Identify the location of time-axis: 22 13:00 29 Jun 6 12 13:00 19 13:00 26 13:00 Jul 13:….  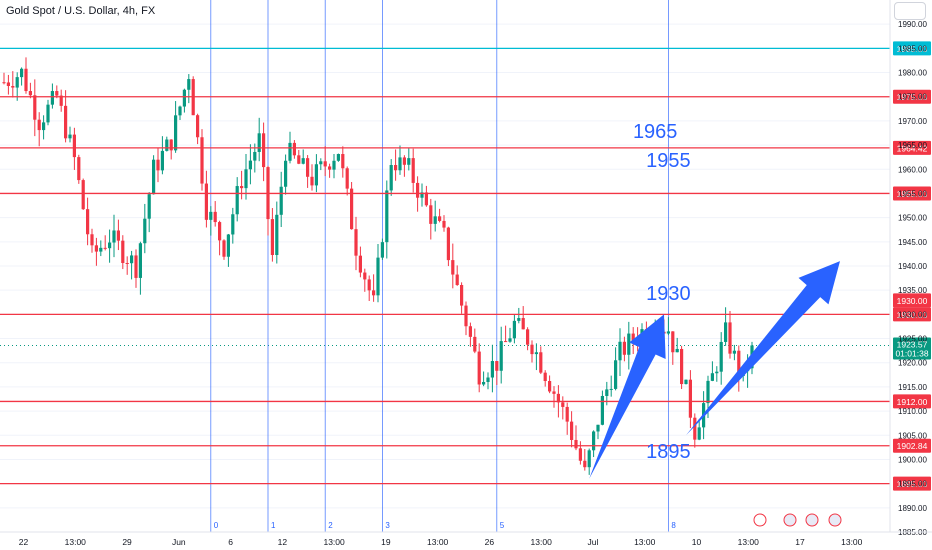
(466, 530).